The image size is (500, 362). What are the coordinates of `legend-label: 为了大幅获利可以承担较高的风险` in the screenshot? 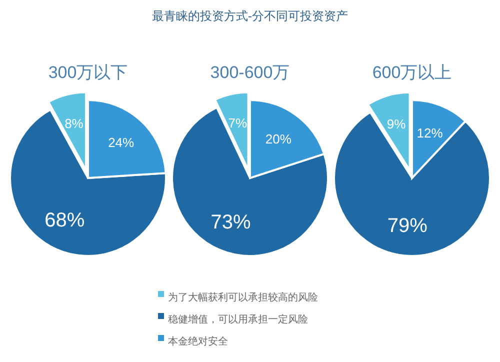 It's located at (243, 298).